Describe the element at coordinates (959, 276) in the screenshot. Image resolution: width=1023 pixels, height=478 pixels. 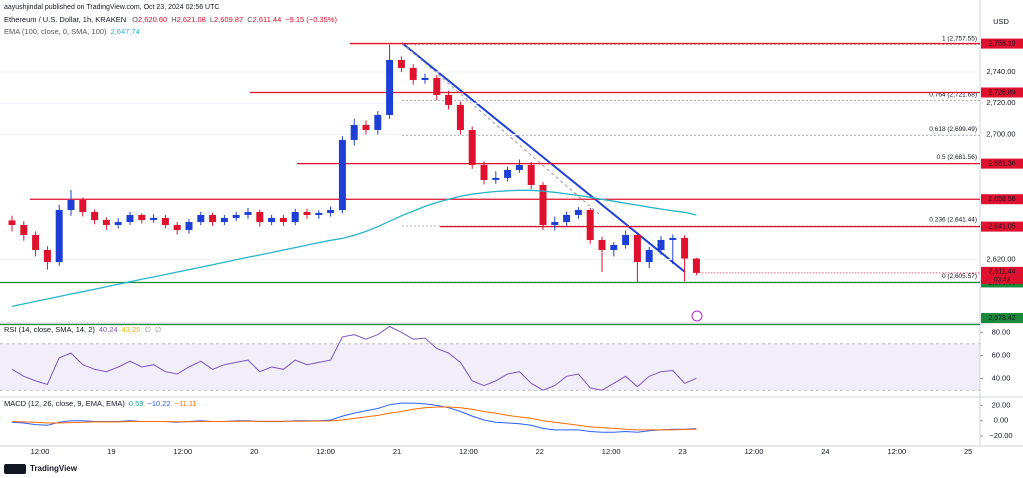
I see `fib-label: 0 (2,605.57)` at that location.